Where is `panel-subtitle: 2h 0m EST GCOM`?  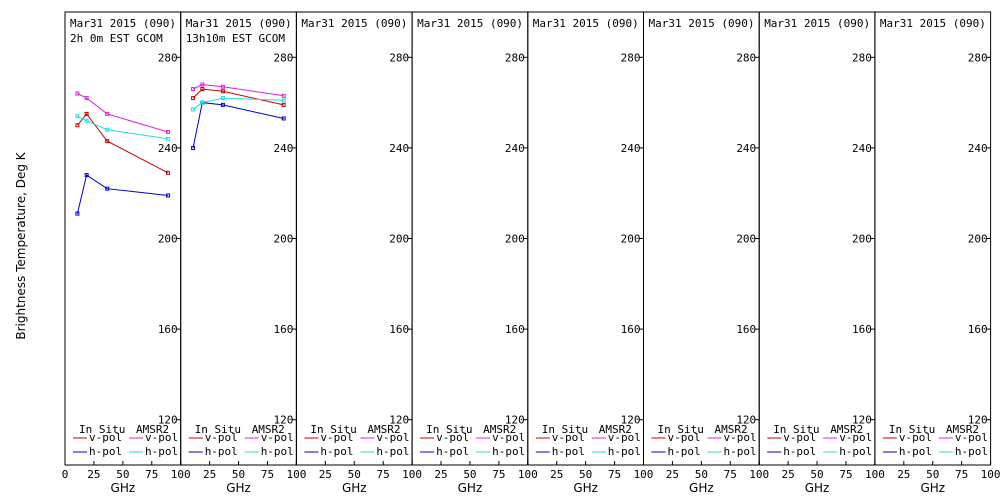
panel-subtitle: 2h 0m EST GCOM is located at coordinates (116, 38).